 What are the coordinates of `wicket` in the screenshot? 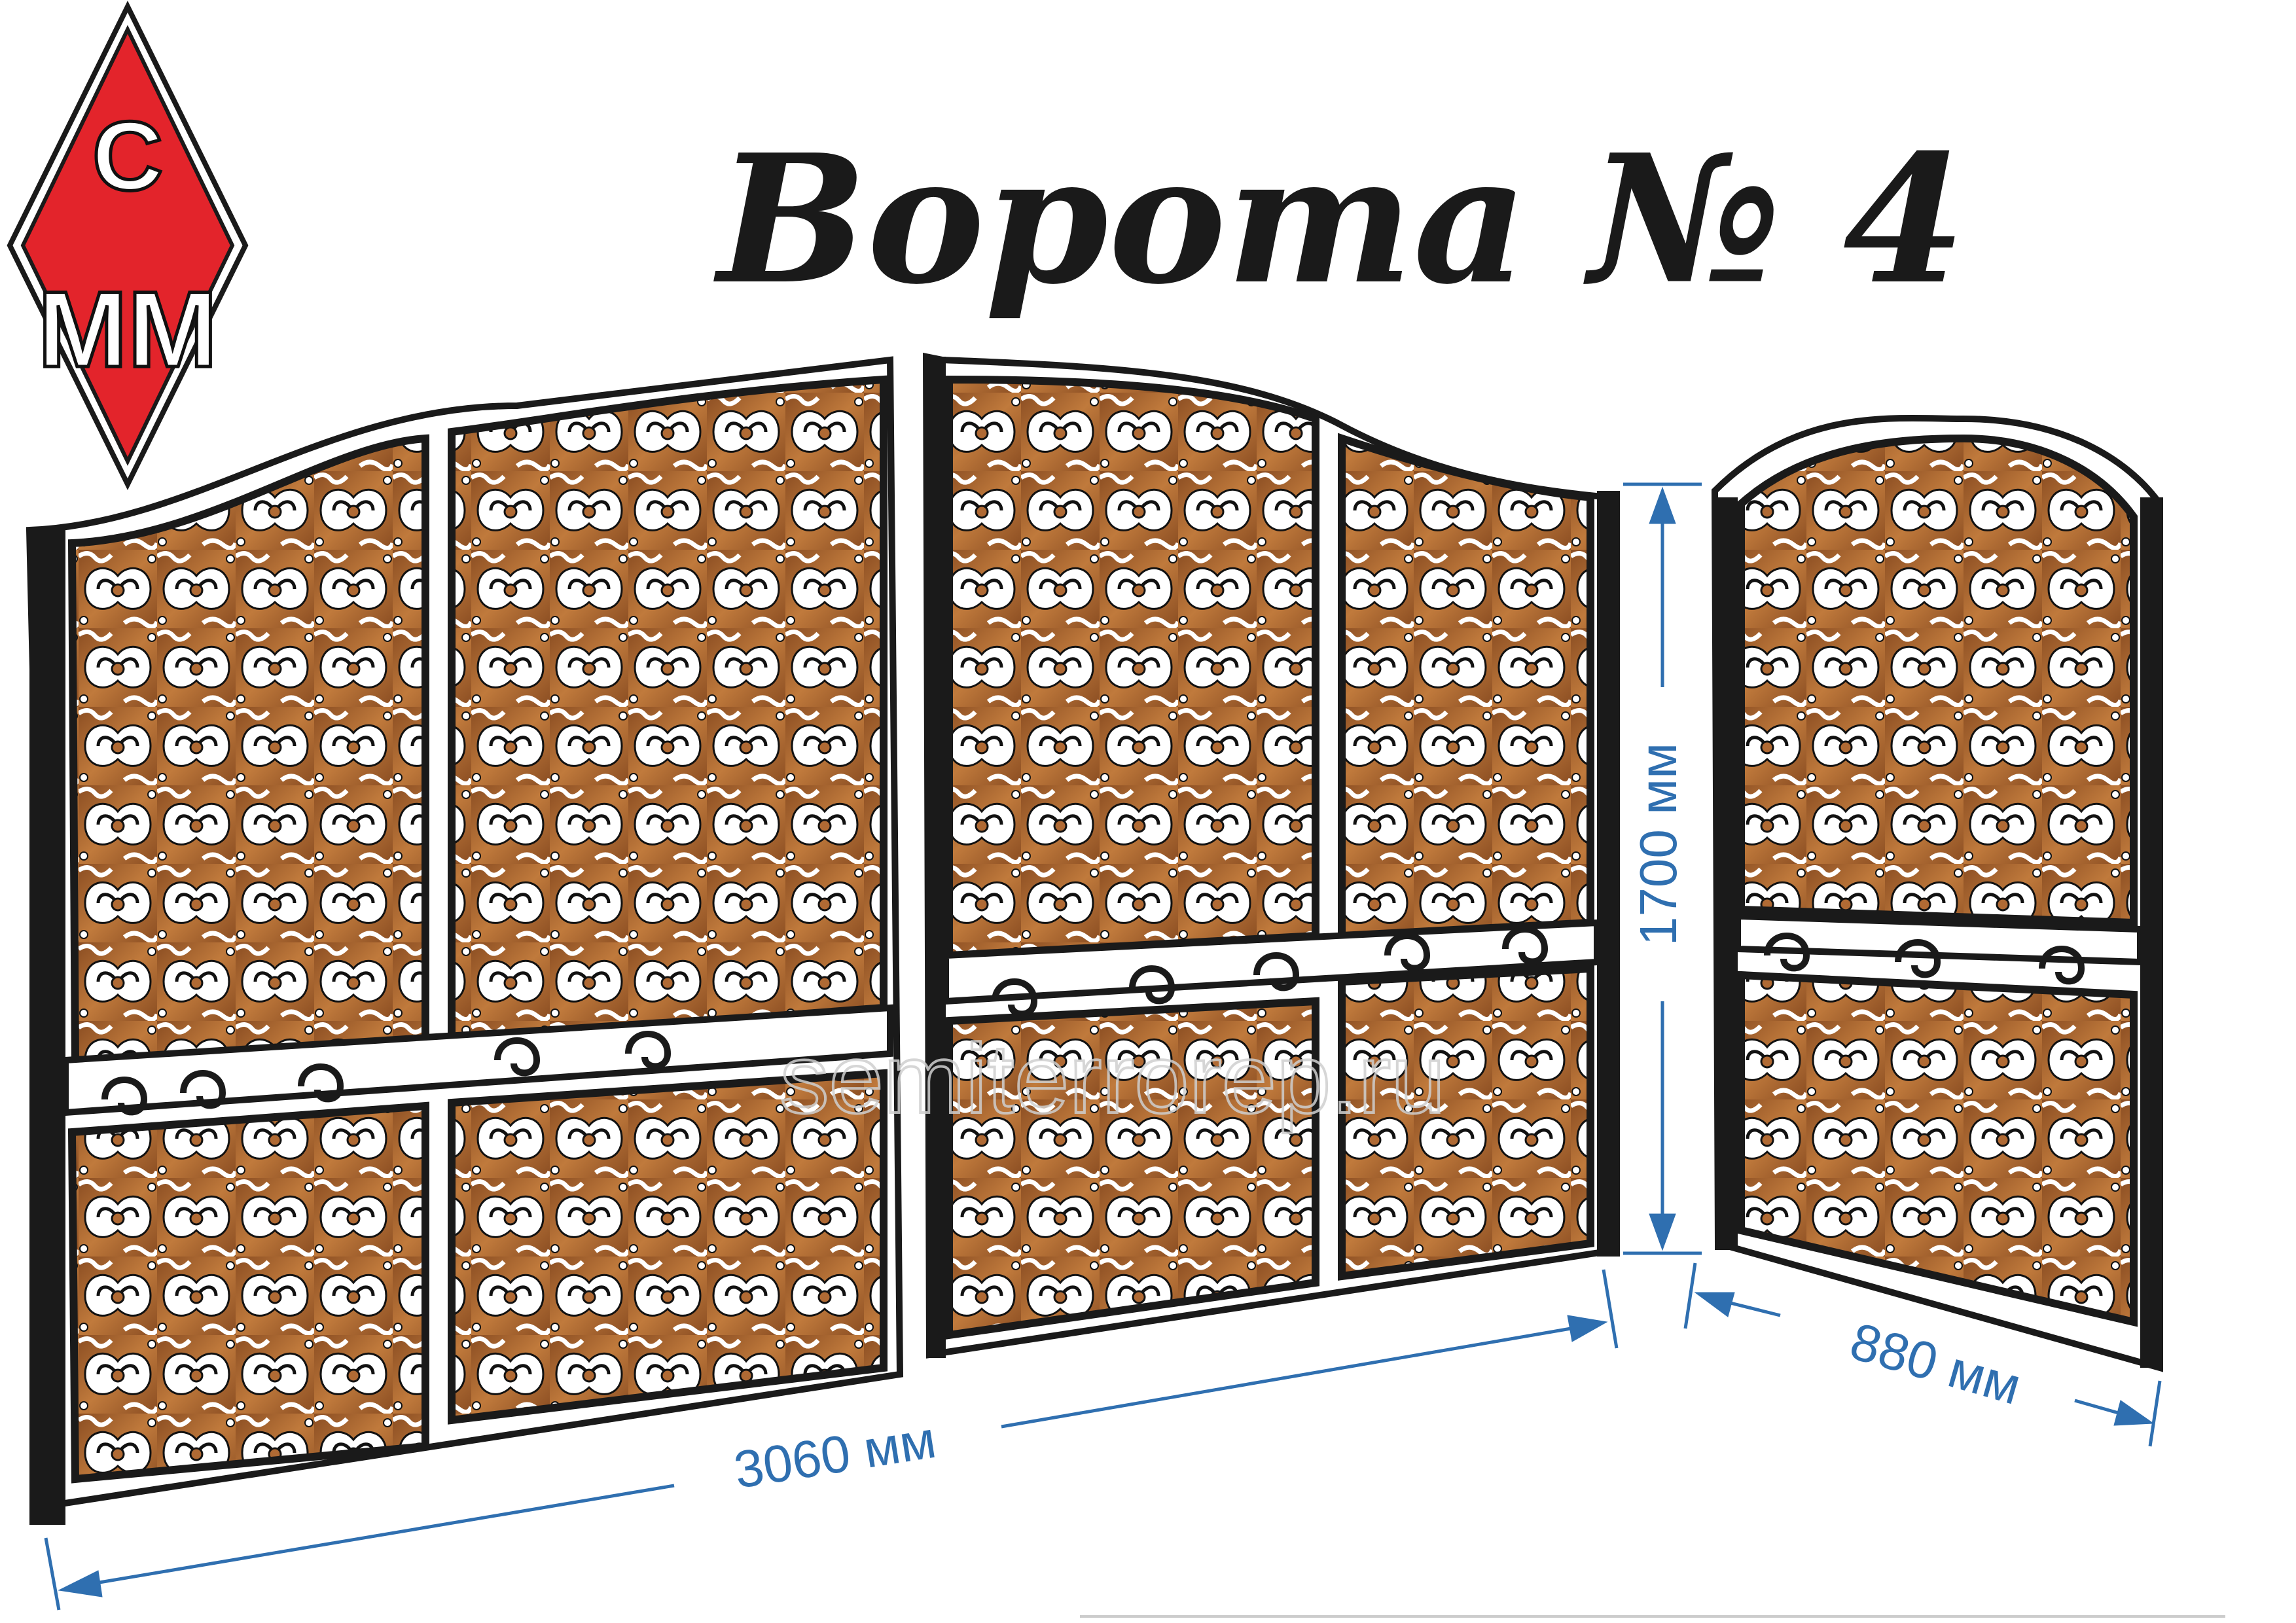 It's located at (1937, 893).